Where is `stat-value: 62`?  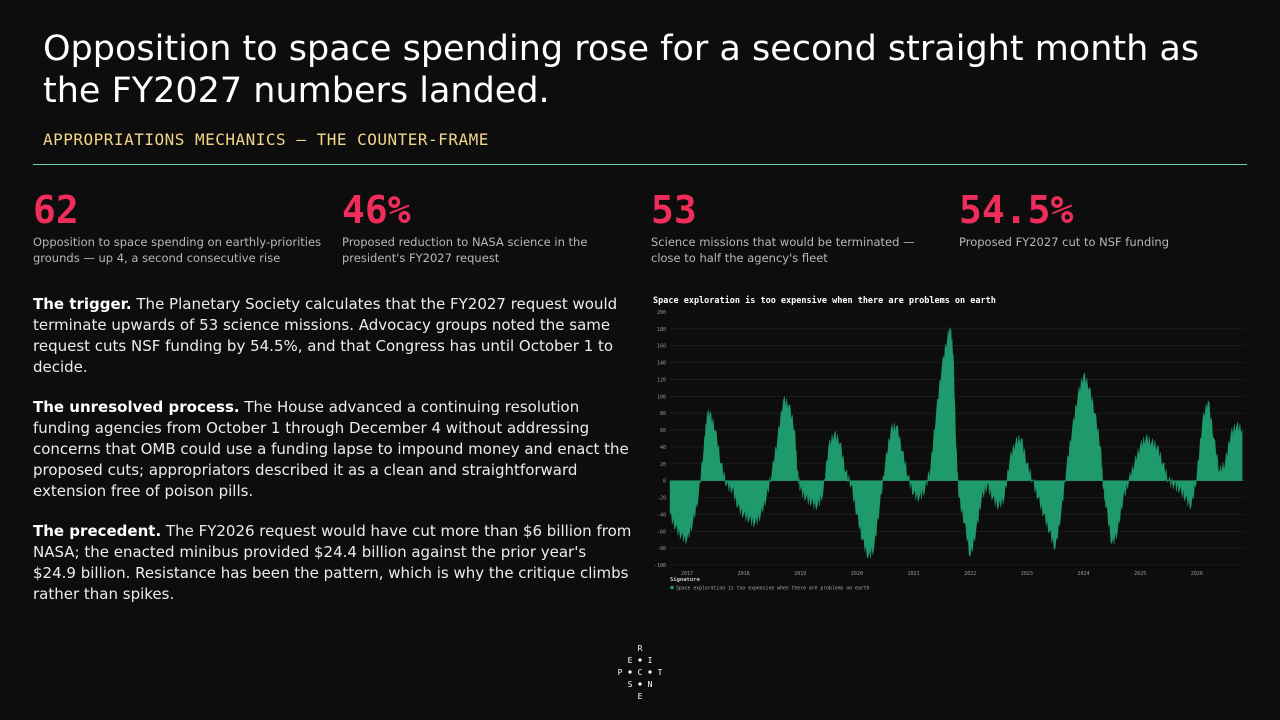
stat-value: 62 is located at coordinates (56, 210).